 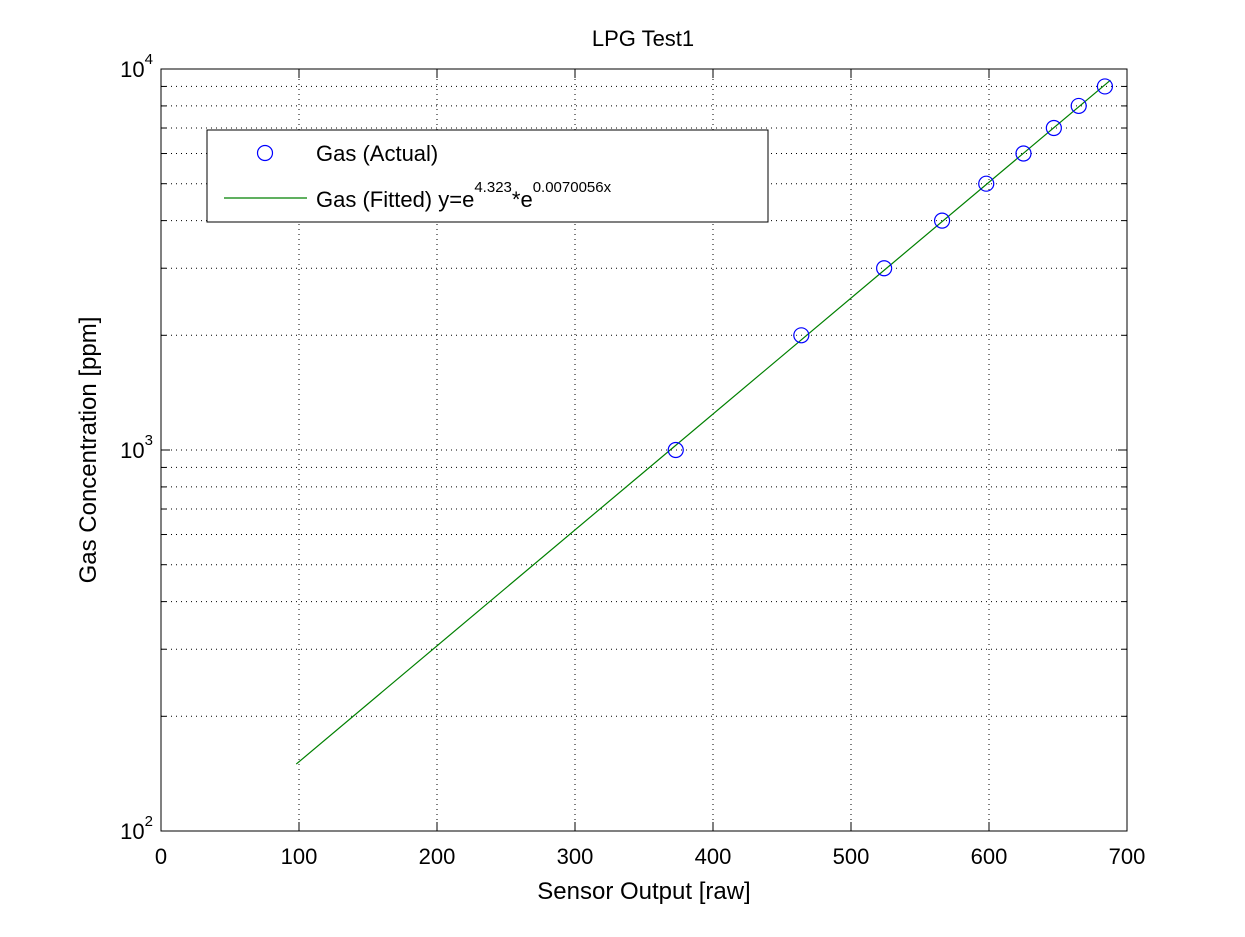 I want to click on legend-marker-actual, so click(x=265, y=153).